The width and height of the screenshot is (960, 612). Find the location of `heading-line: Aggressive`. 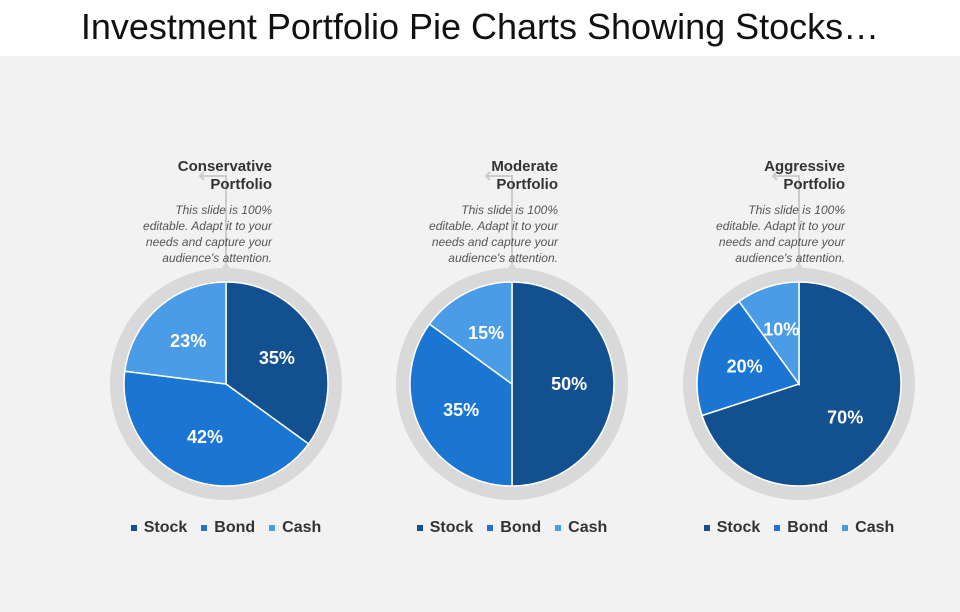

heading-line: Aggressive is located at coordinates (804, 166).